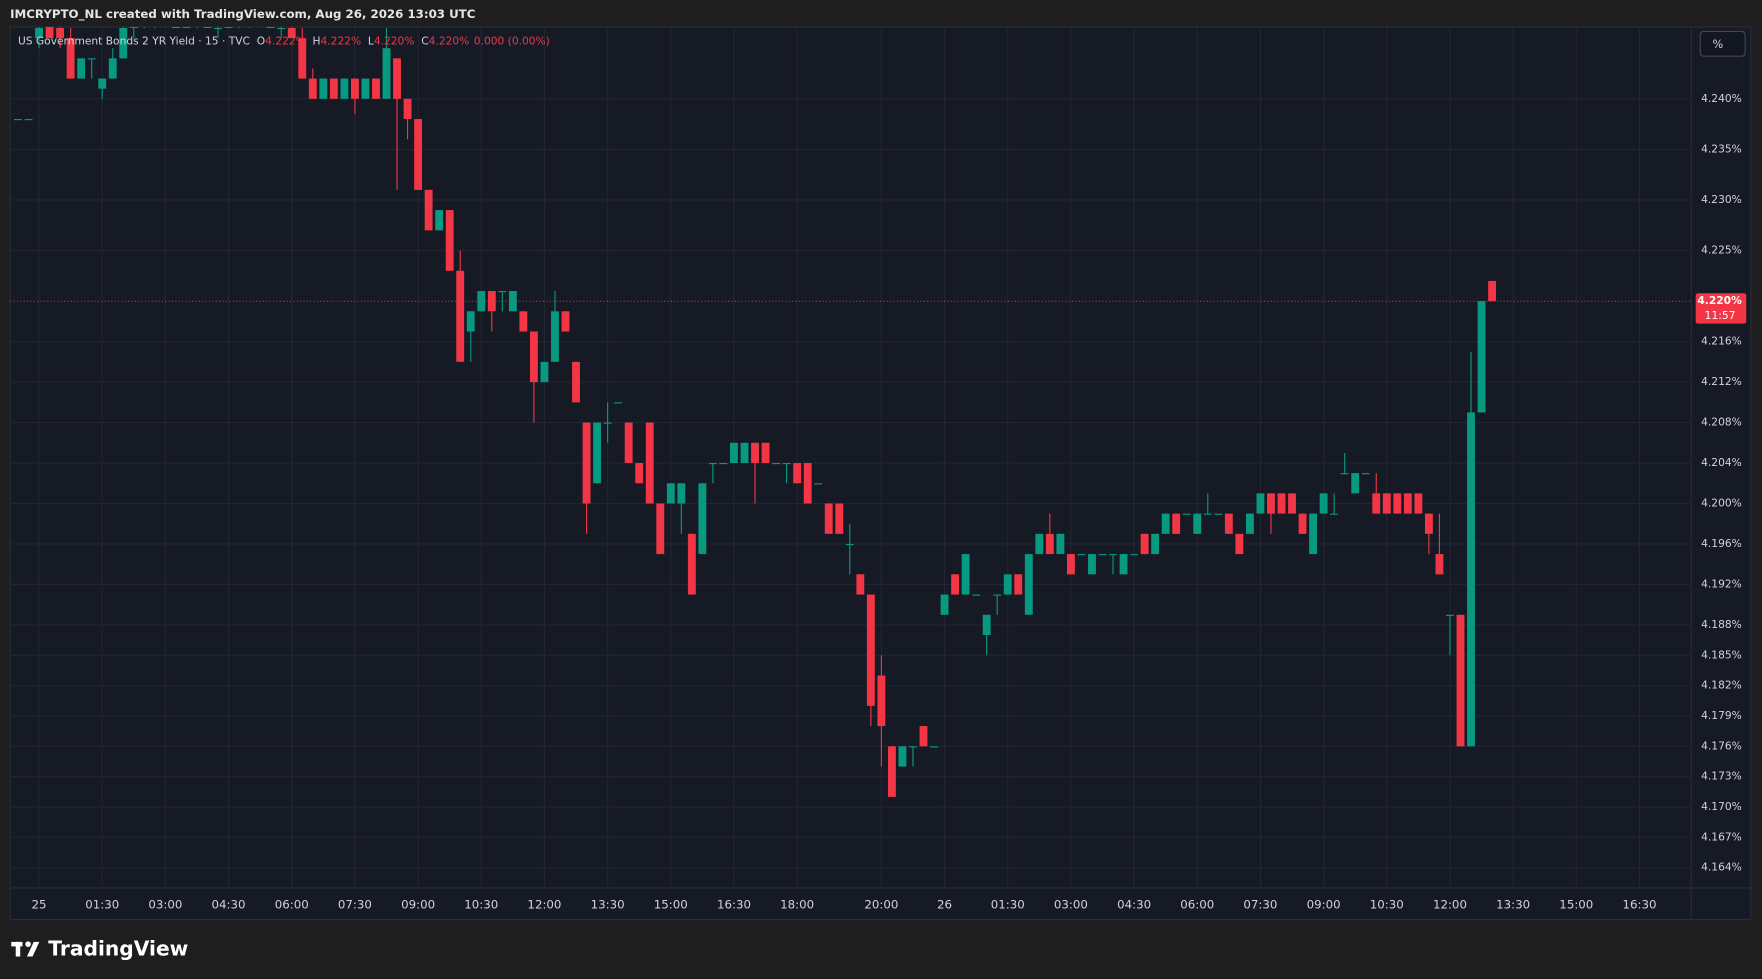 The width and height of the screenshot is (1762, 979). I want to click on x-tick-label: 10:30, so click(481, 904).